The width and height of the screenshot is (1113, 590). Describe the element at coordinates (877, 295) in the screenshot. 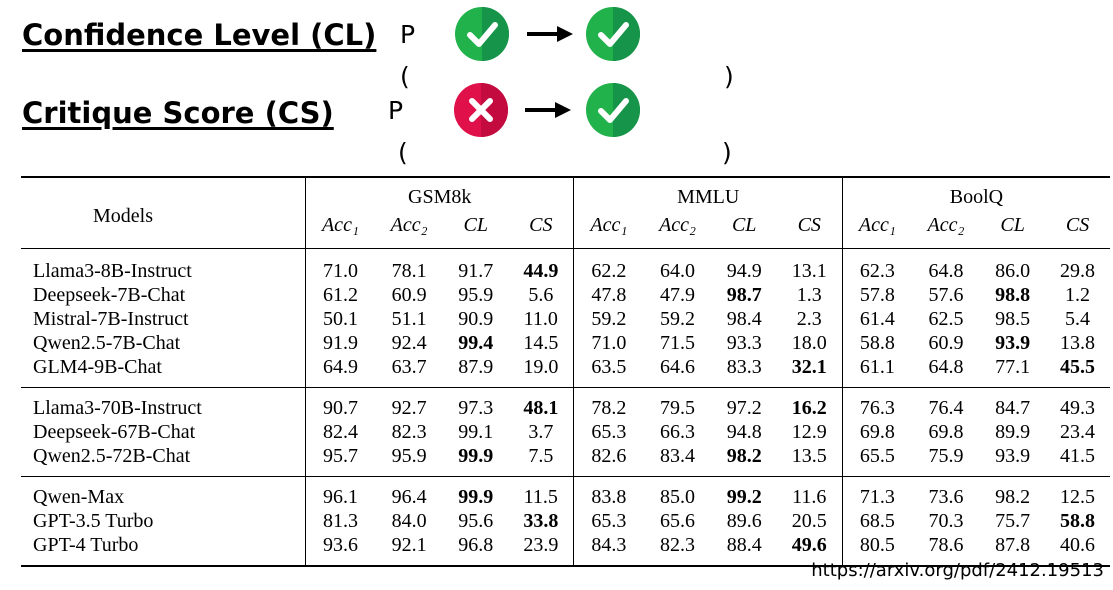

I see `value-cell: 57.8` at that location.